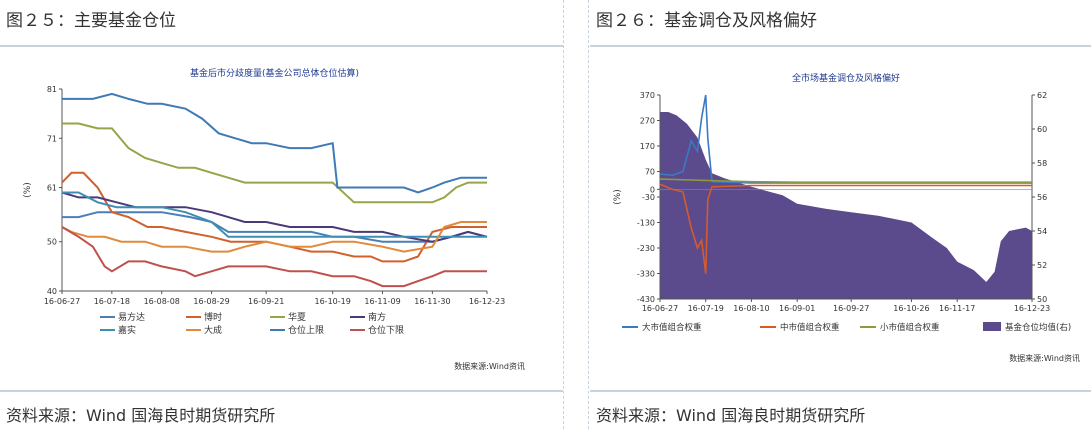  Describe the element at coordinates (162, 301) in the screenshot. I see `x-tick-label: 16-08-08` at that location.